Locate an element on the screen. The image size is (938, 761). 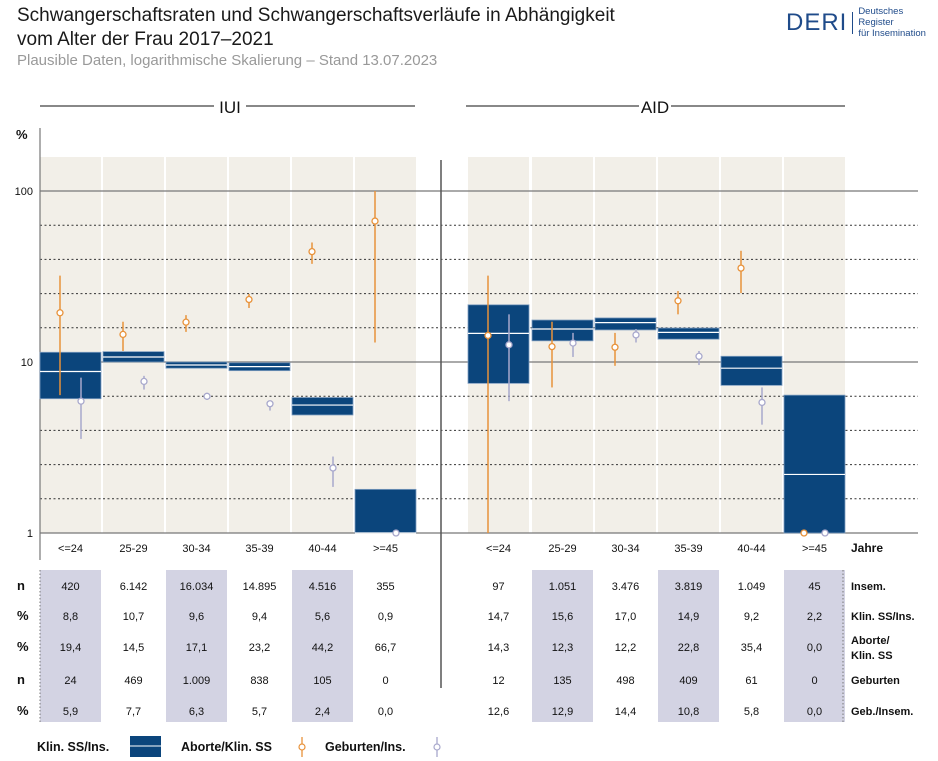
table-cell: 16.034 is located at coordinates (197, 587).